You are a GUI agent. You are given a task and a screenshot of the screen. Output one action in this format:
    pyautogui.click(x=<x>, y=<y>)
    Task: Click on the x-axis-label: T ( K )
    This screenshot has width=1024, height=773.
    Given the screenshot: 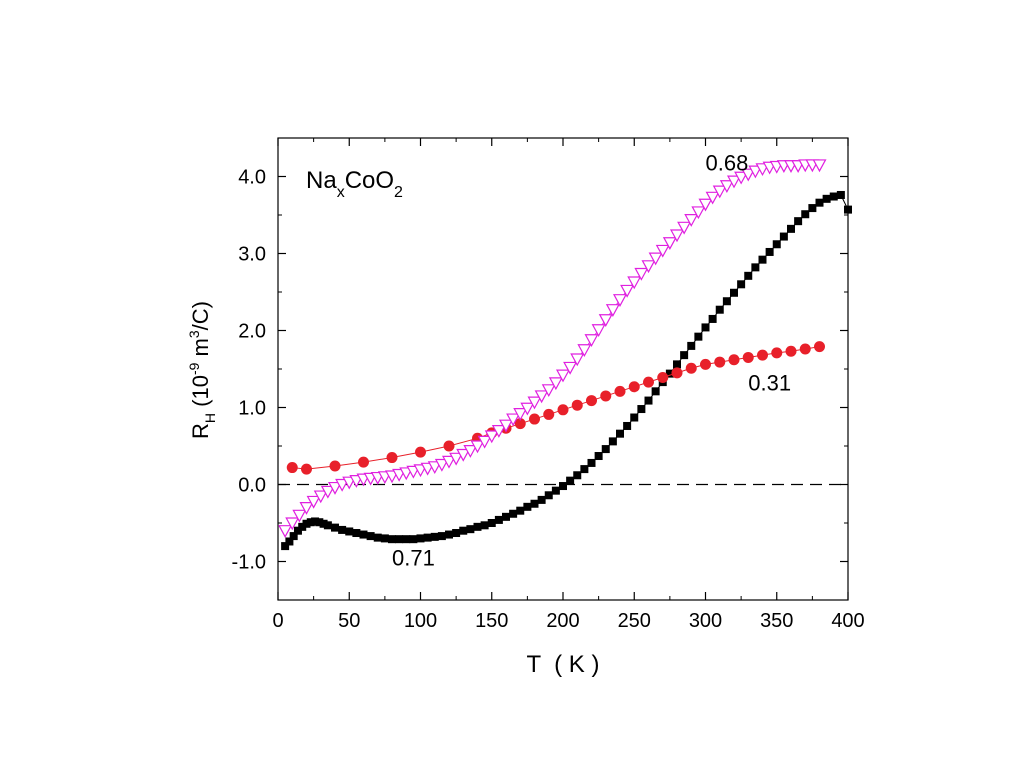 What is the action you would take?
    pyautogui.click(x=563, y=664)
    